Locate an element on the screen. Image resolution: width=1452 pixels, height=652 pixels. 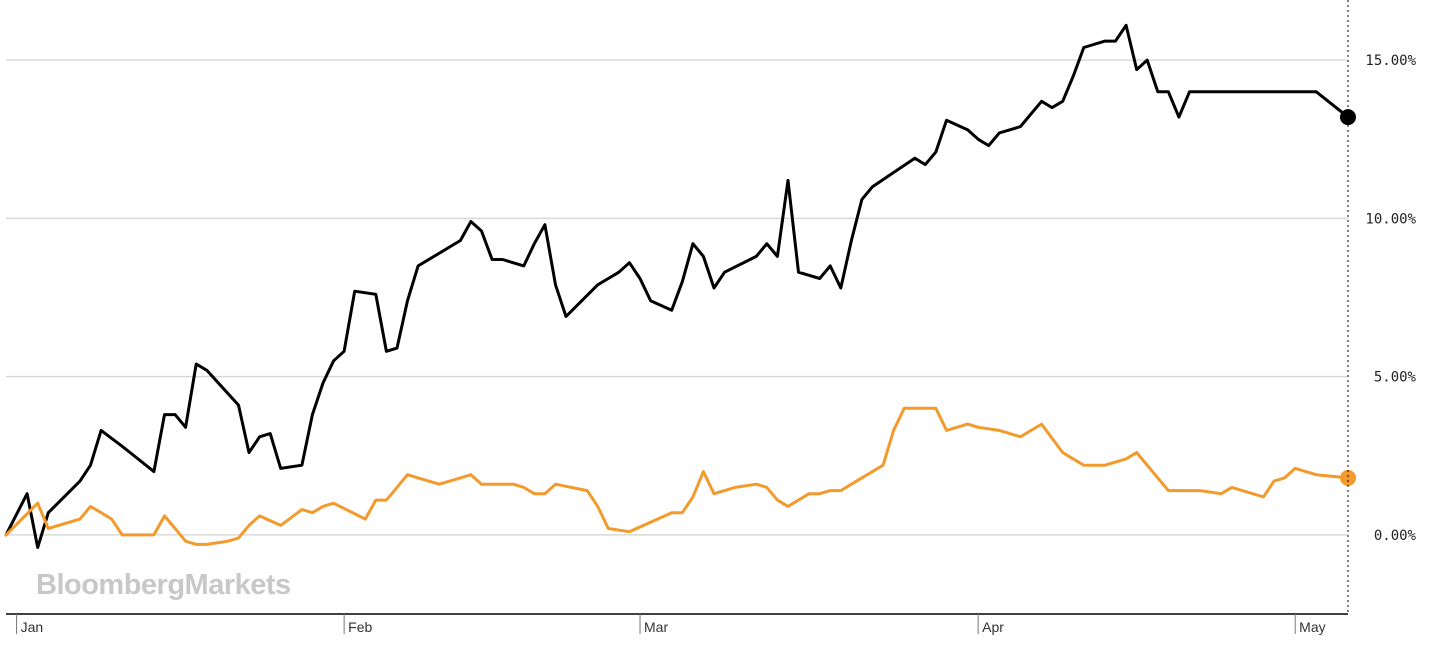
y-tick-label: 0.00% is located at coordinates (1395, 536).